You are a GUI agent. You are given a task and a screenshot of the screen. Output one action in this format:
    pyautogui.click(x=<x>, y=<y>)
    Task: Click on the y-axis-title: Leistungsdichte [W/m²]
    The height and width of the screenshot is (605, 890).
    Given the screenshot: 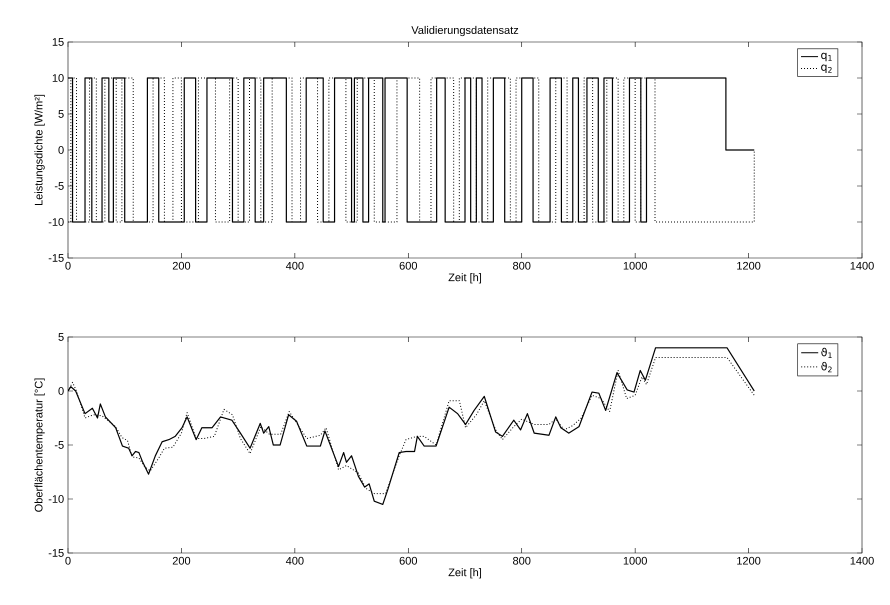 What is the action you would take?
    pyautogui.click(x=39, y=150)
    